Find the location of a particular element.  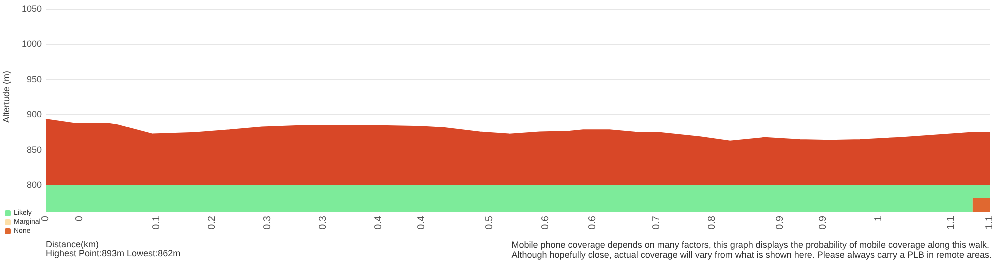

x-tick-label: 0.8 is located at coordinates (712, 223).